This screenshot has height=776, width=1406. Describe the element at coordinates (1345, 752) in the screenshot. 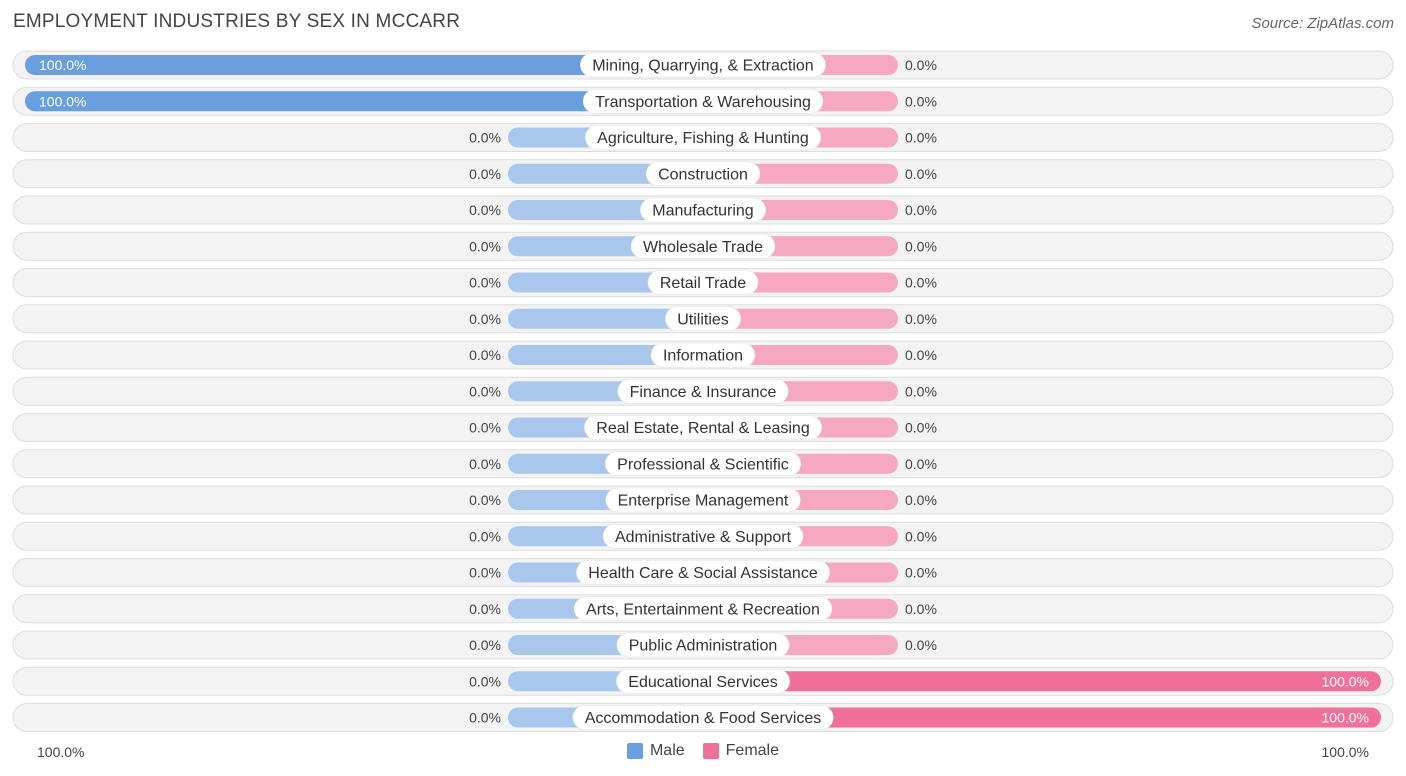

I see `axis-right-label: 100.0%` at that location.